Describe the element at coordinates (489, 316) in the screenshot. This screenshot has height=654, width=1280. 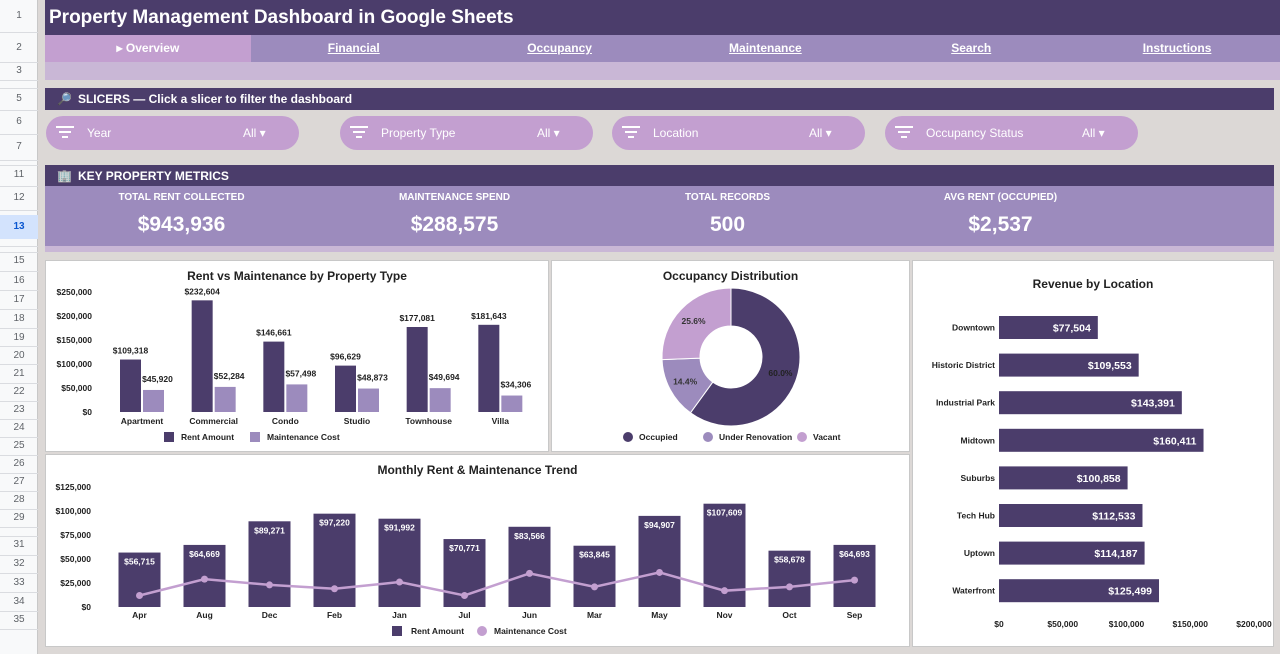
I see `data-label: $181,643` at that location.